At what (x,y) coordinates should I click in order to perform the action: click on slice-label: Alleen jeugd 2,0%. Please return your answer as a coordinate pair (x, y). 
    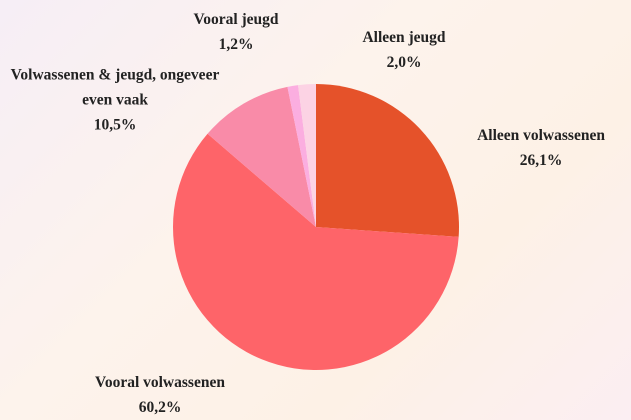
    Looking at the image, I should click on (404, 50).